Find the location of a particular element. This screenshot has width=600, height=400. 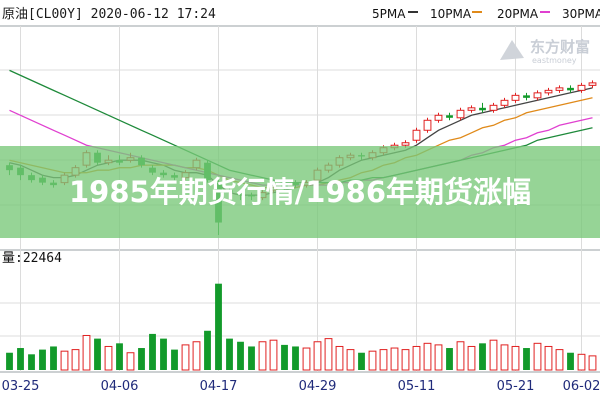

x-tick-label: 04-06 is located at coordinates (120, 386).